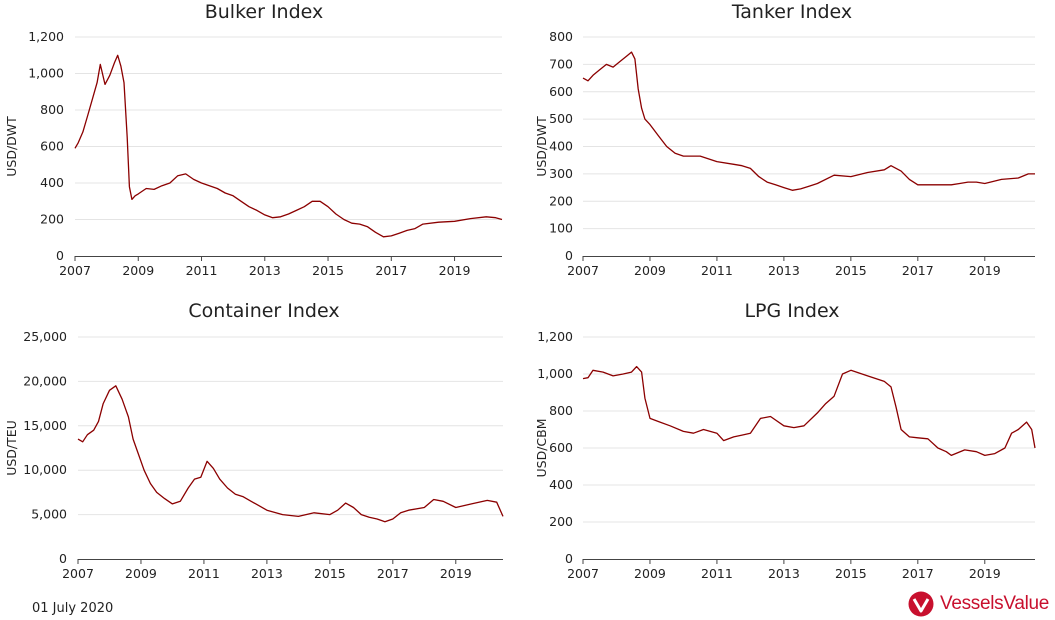  What do you see at coordinates (73, 608) in the screenshot?
I see `date-label: 01 July 2020` at bounding box center [73, 608].